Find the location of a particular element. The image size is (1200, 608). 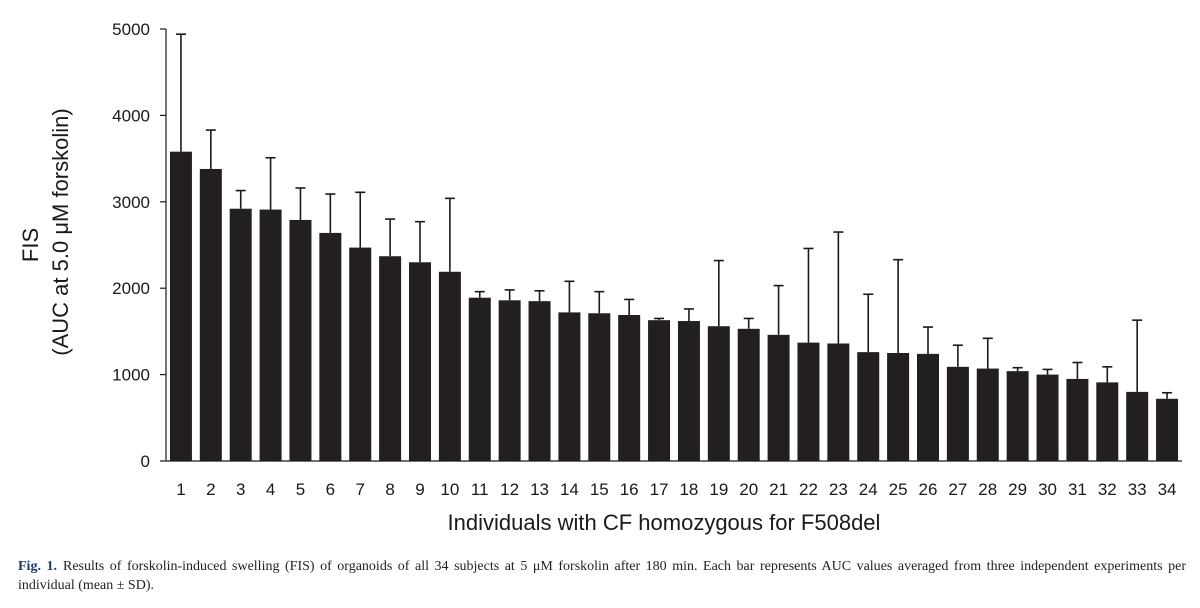

x-tick-label: 33 is located at coordinates (1137, 489).